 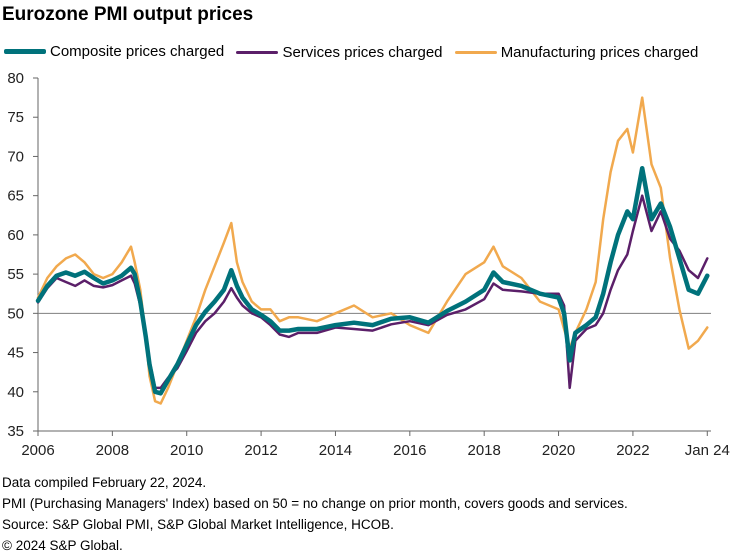 What do you see at coordinates (707, 450) in the screenshot?
I see `x-tick-label: Jan 24` at bounding box center [707, 450].